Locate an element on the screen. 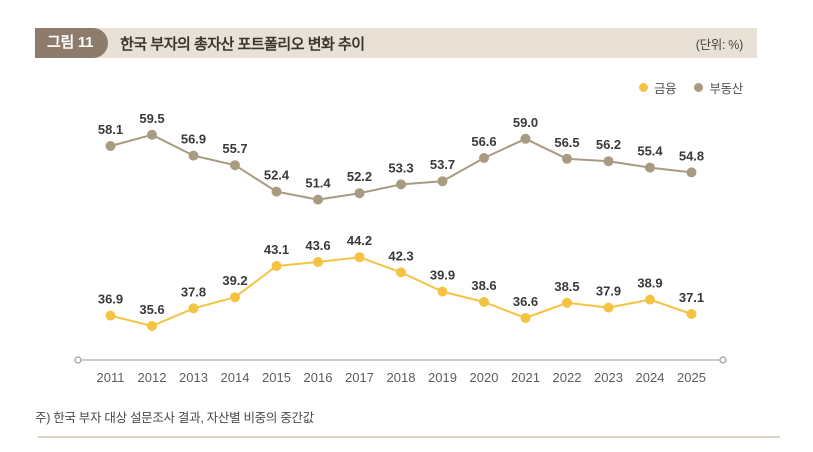  value-label: 55.4 is located at coordinates (650, 151).